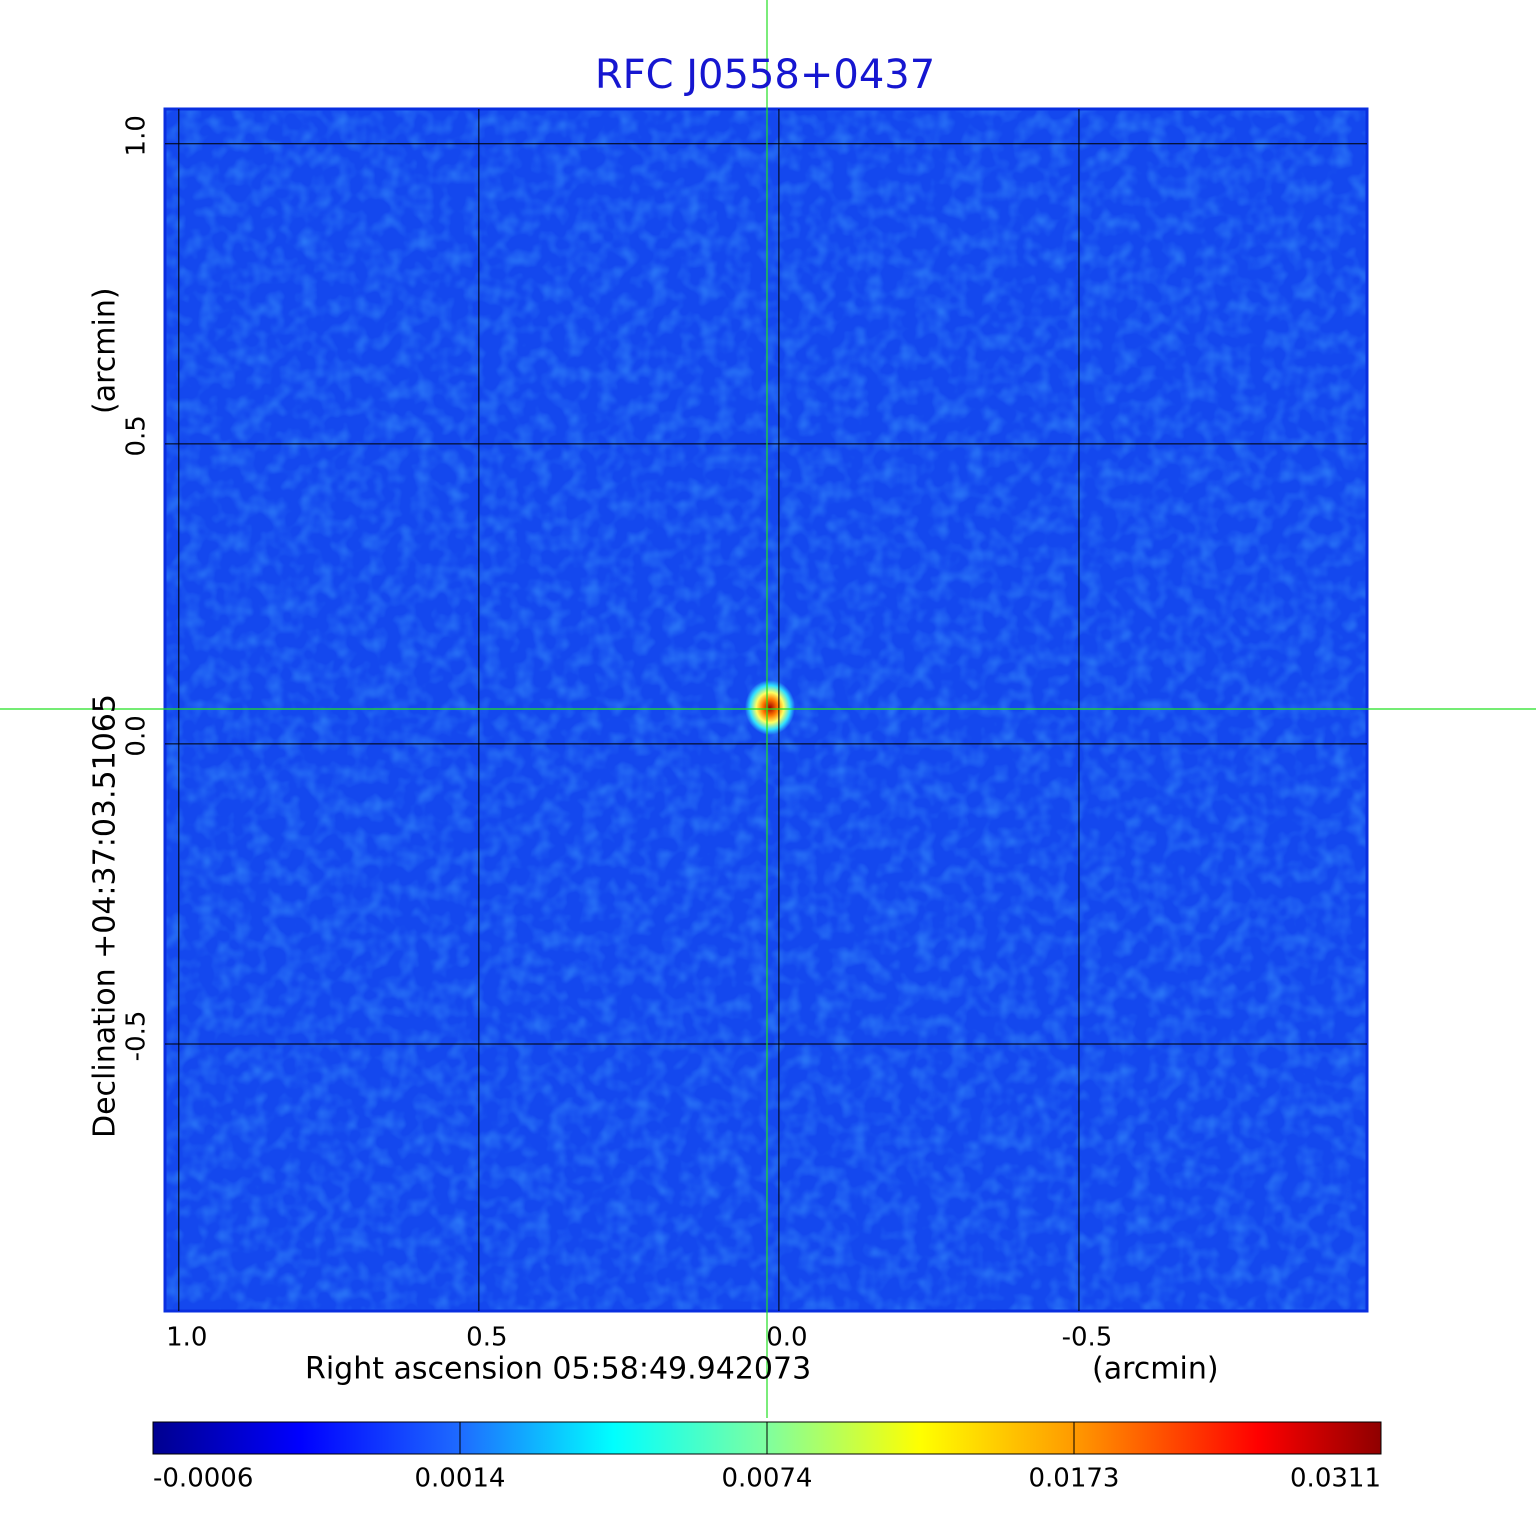  Describe the element at coordinates (770, 707) in the screenshot. I see `source` at that location.